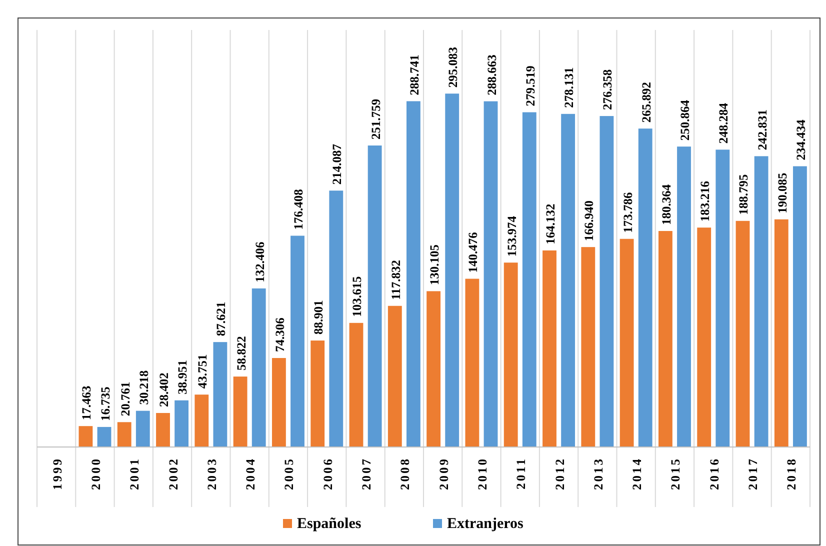 The image size is (826, 546). I want to click on data-label: 153.974, so click(511, 236).